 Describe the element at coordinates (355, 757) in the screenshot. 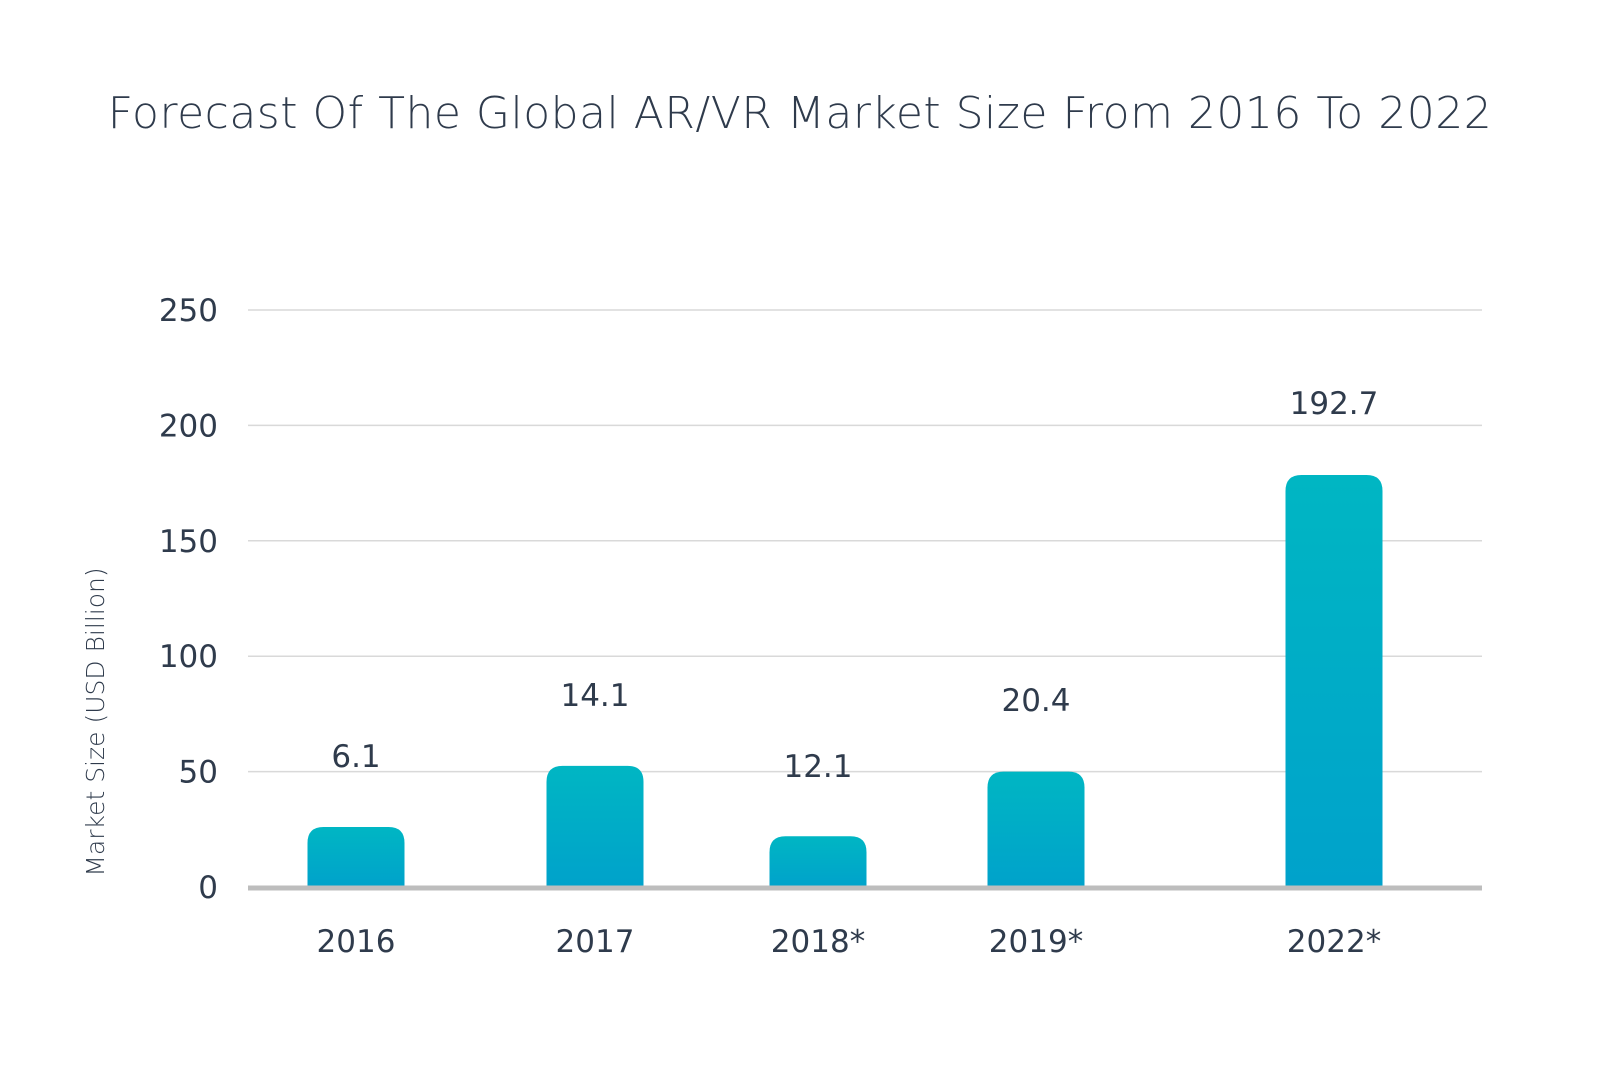

I see `data-label: 6.1` at that location.